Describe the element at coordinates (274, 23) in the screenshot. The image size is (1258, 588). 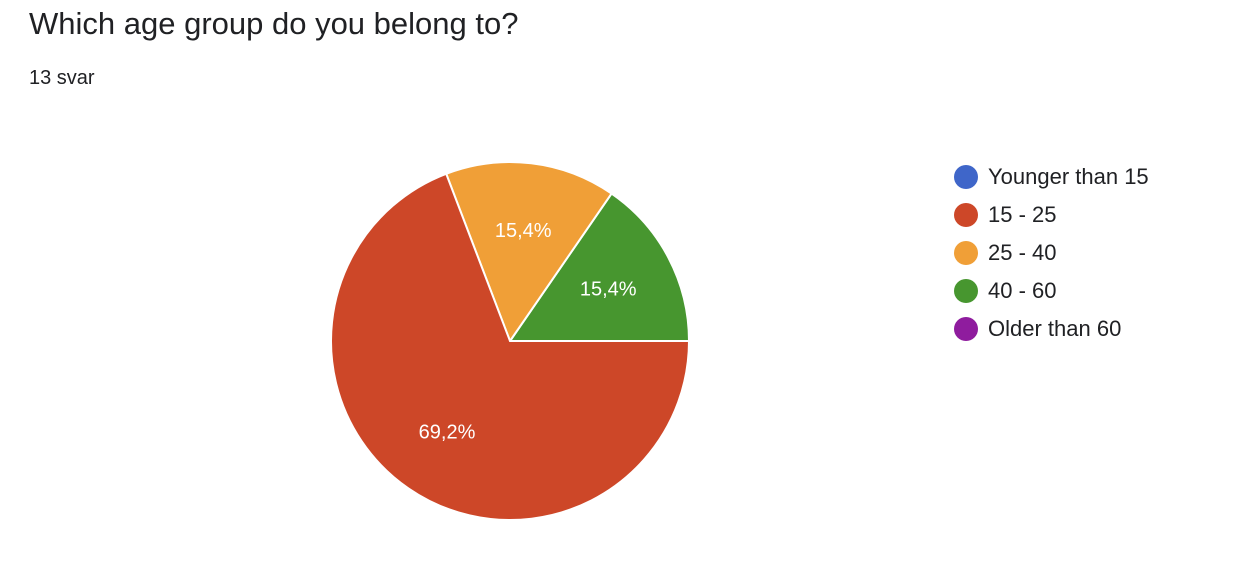
I see `question-title: Which age group do you belong to?` at that location.